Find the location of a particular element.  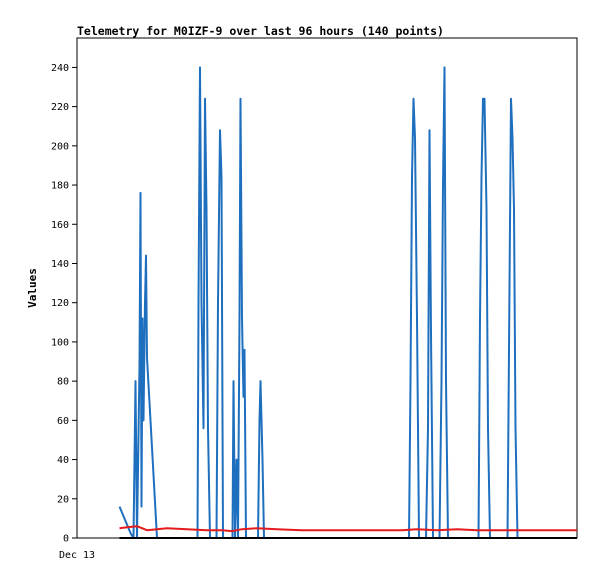

y-tick-label: 100 is located at coordinates (60, 342).